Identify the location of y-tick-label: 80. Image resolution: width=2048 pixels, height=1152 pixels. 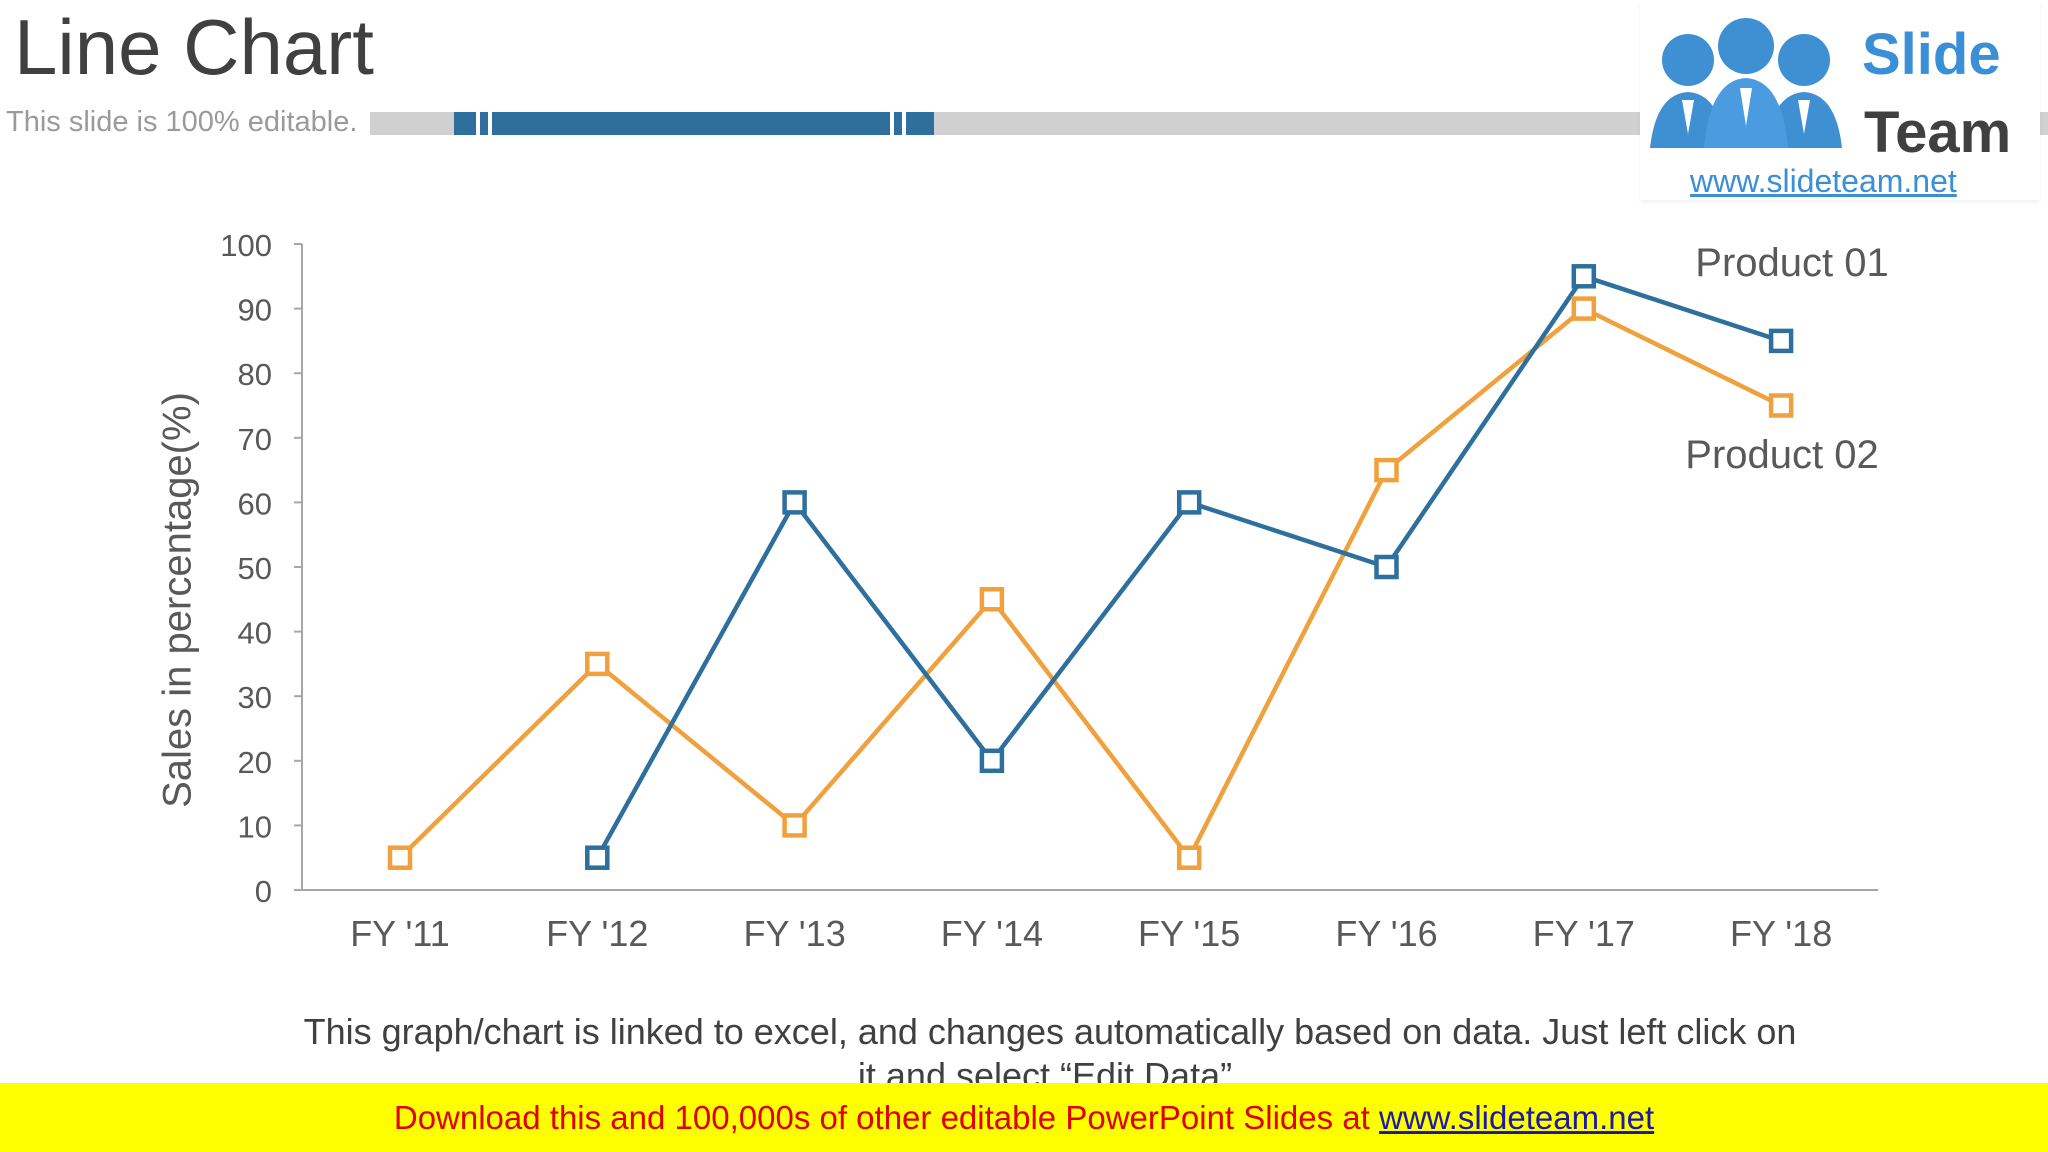
(255, 374).